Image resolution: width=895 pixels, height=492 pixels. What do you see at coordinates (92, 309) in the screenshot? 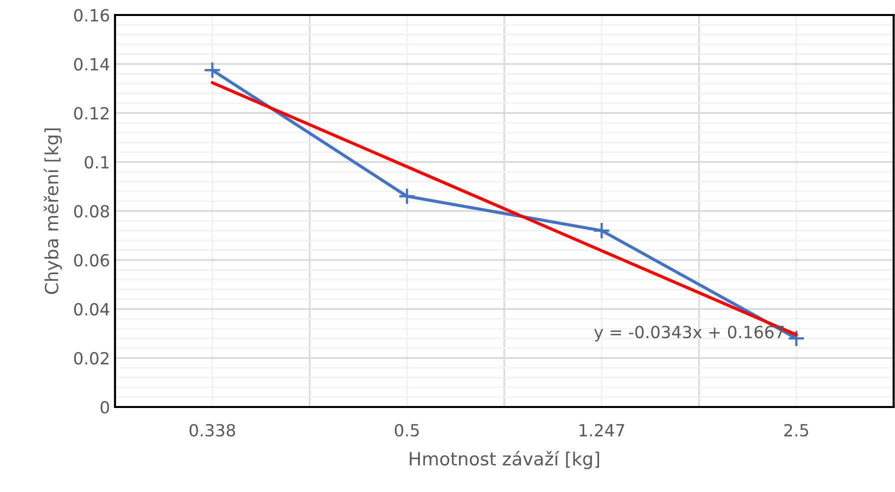
I see `y-tick-label: 0.04` at bounding box center [92, 309].